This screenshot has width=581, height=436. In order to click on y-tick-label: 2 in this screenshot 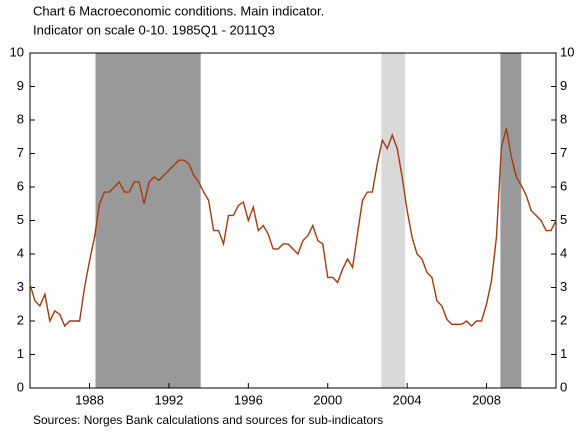, I will do `click(20, 319)`.